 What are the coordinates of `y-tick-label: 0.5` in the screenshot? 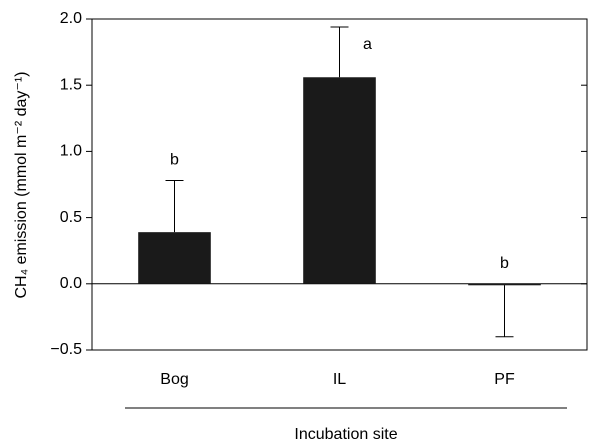 It's located at (71, 217).